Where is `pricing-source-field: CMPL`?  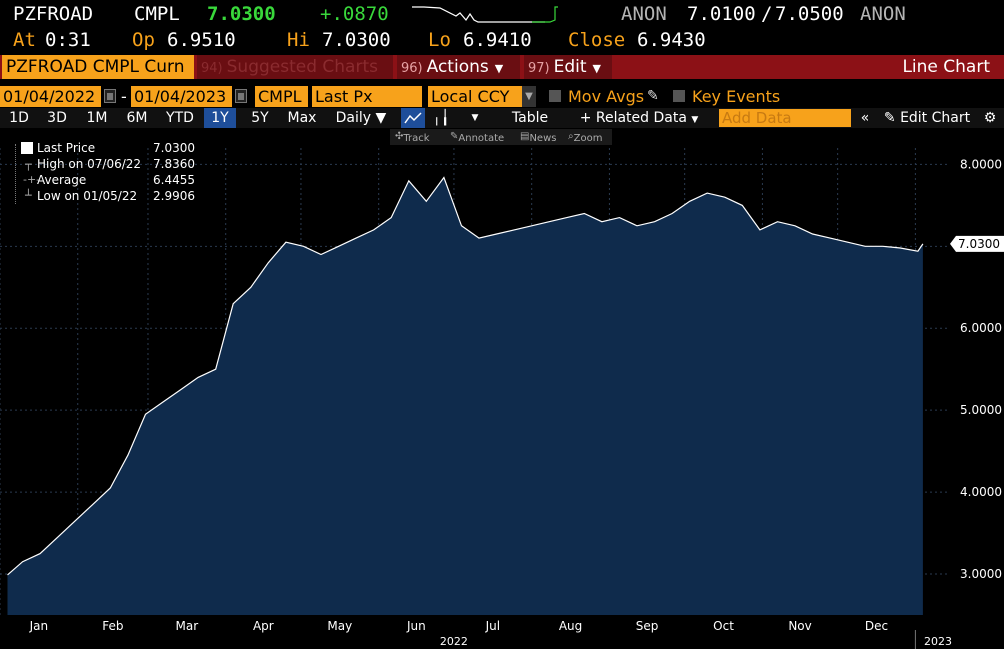 pricing-source-field: CMPL is located at coordinates (281, 96).